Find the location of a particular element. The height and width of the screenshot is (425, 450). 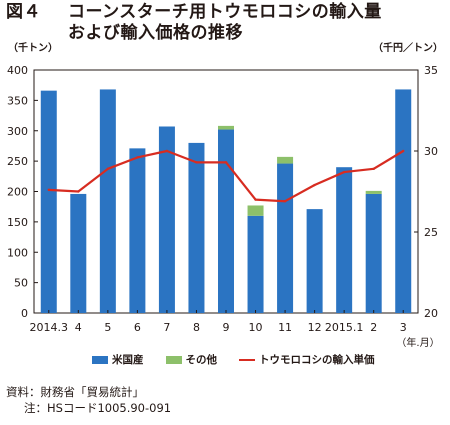

legend-swatch-us is located at coordinates (100, 359).